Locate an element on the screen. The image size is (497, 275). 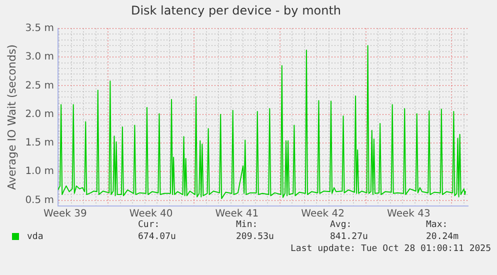
y-tick-label: 1.0 m is located at coordinates (39, 172).